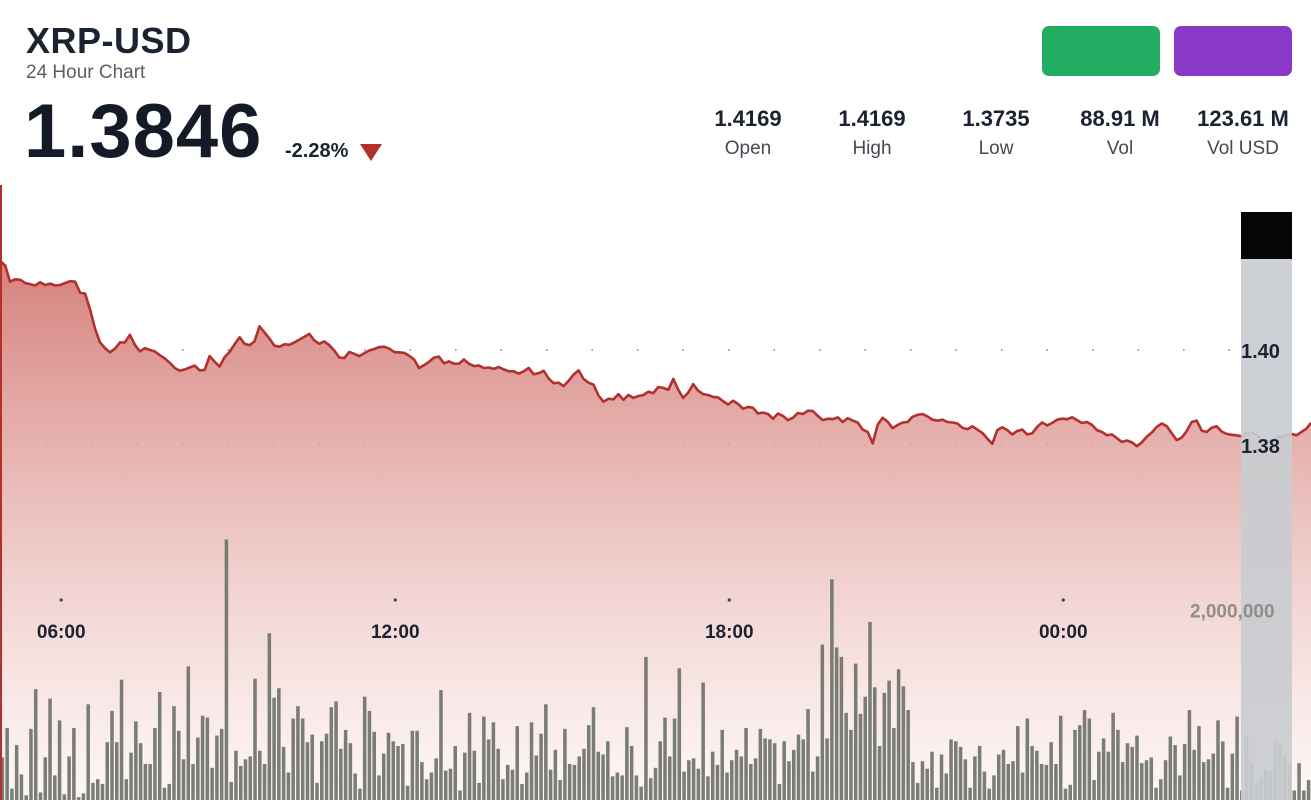 This screenshot has height=800, width=1311. I want to click on purple-button, so click(1233, 51).